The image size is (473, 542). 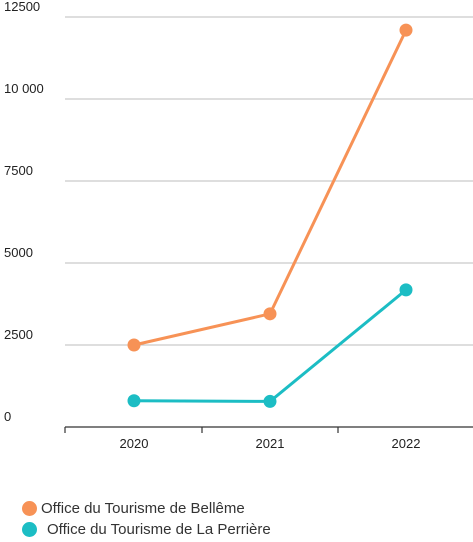 I want to click on y-tick-label: 0, so click(x=7, y=416).